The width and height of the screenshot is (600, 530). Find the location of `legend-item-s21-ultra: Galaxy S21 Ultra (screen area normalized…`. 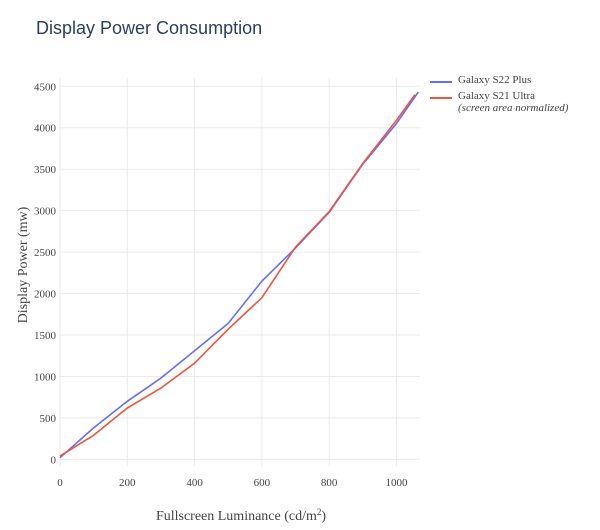

legend-item-s21-ultra: Galaxy S21 Ultra (screen area normalized… is located at coordinates (499, 102).